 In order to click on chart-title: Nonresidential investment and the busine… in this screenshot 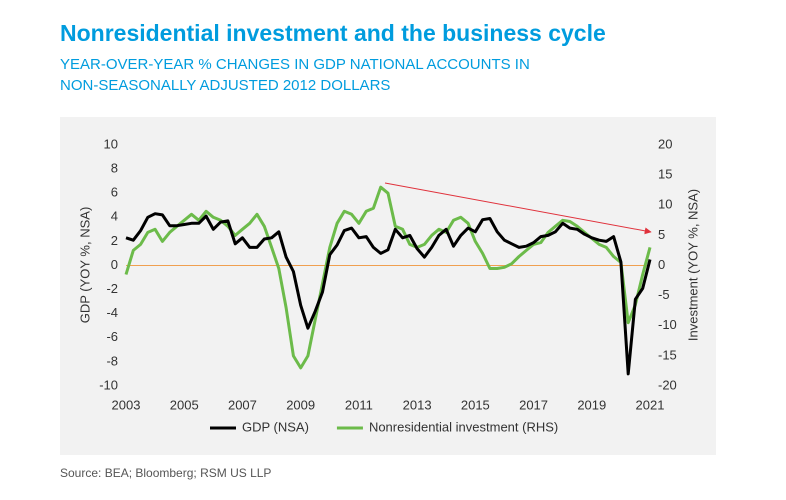, I will do `click(333, 33)`.